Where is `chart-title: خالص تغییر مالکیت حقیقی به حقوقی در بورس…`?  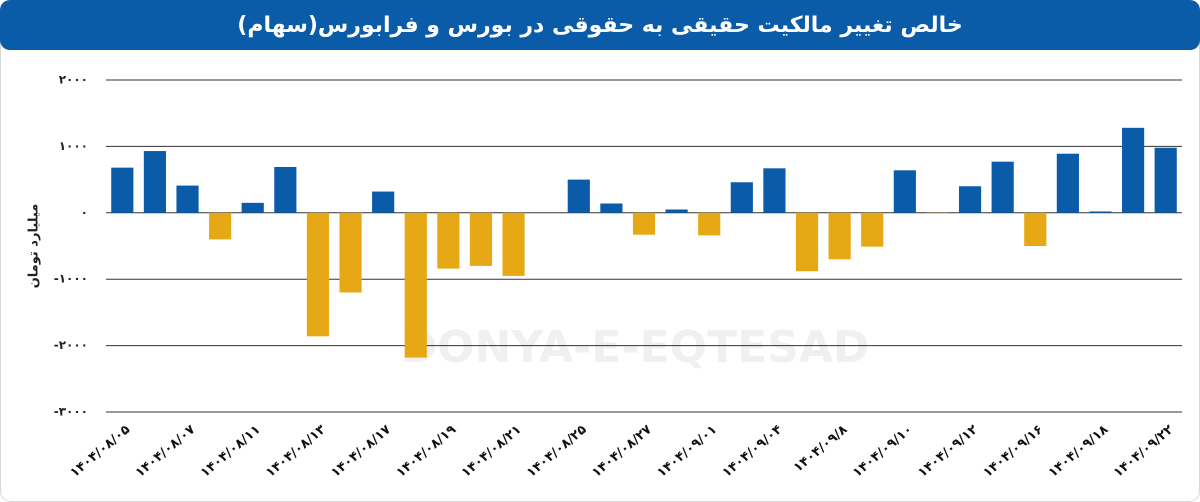 chart-title: خالص تغییر مالکیت حقیقی به حقوقی در بورس… is located at coordinates (599, 25).